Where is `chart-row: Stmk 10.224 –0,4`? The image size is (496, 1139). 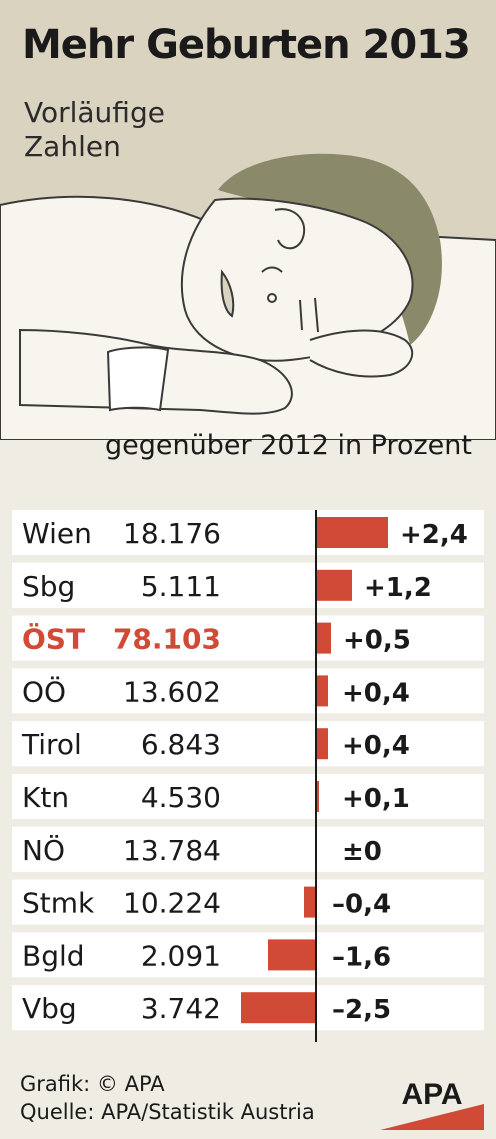
chart-row: Stmk 10.224 –0,4 is located at coordinates (248, 902).